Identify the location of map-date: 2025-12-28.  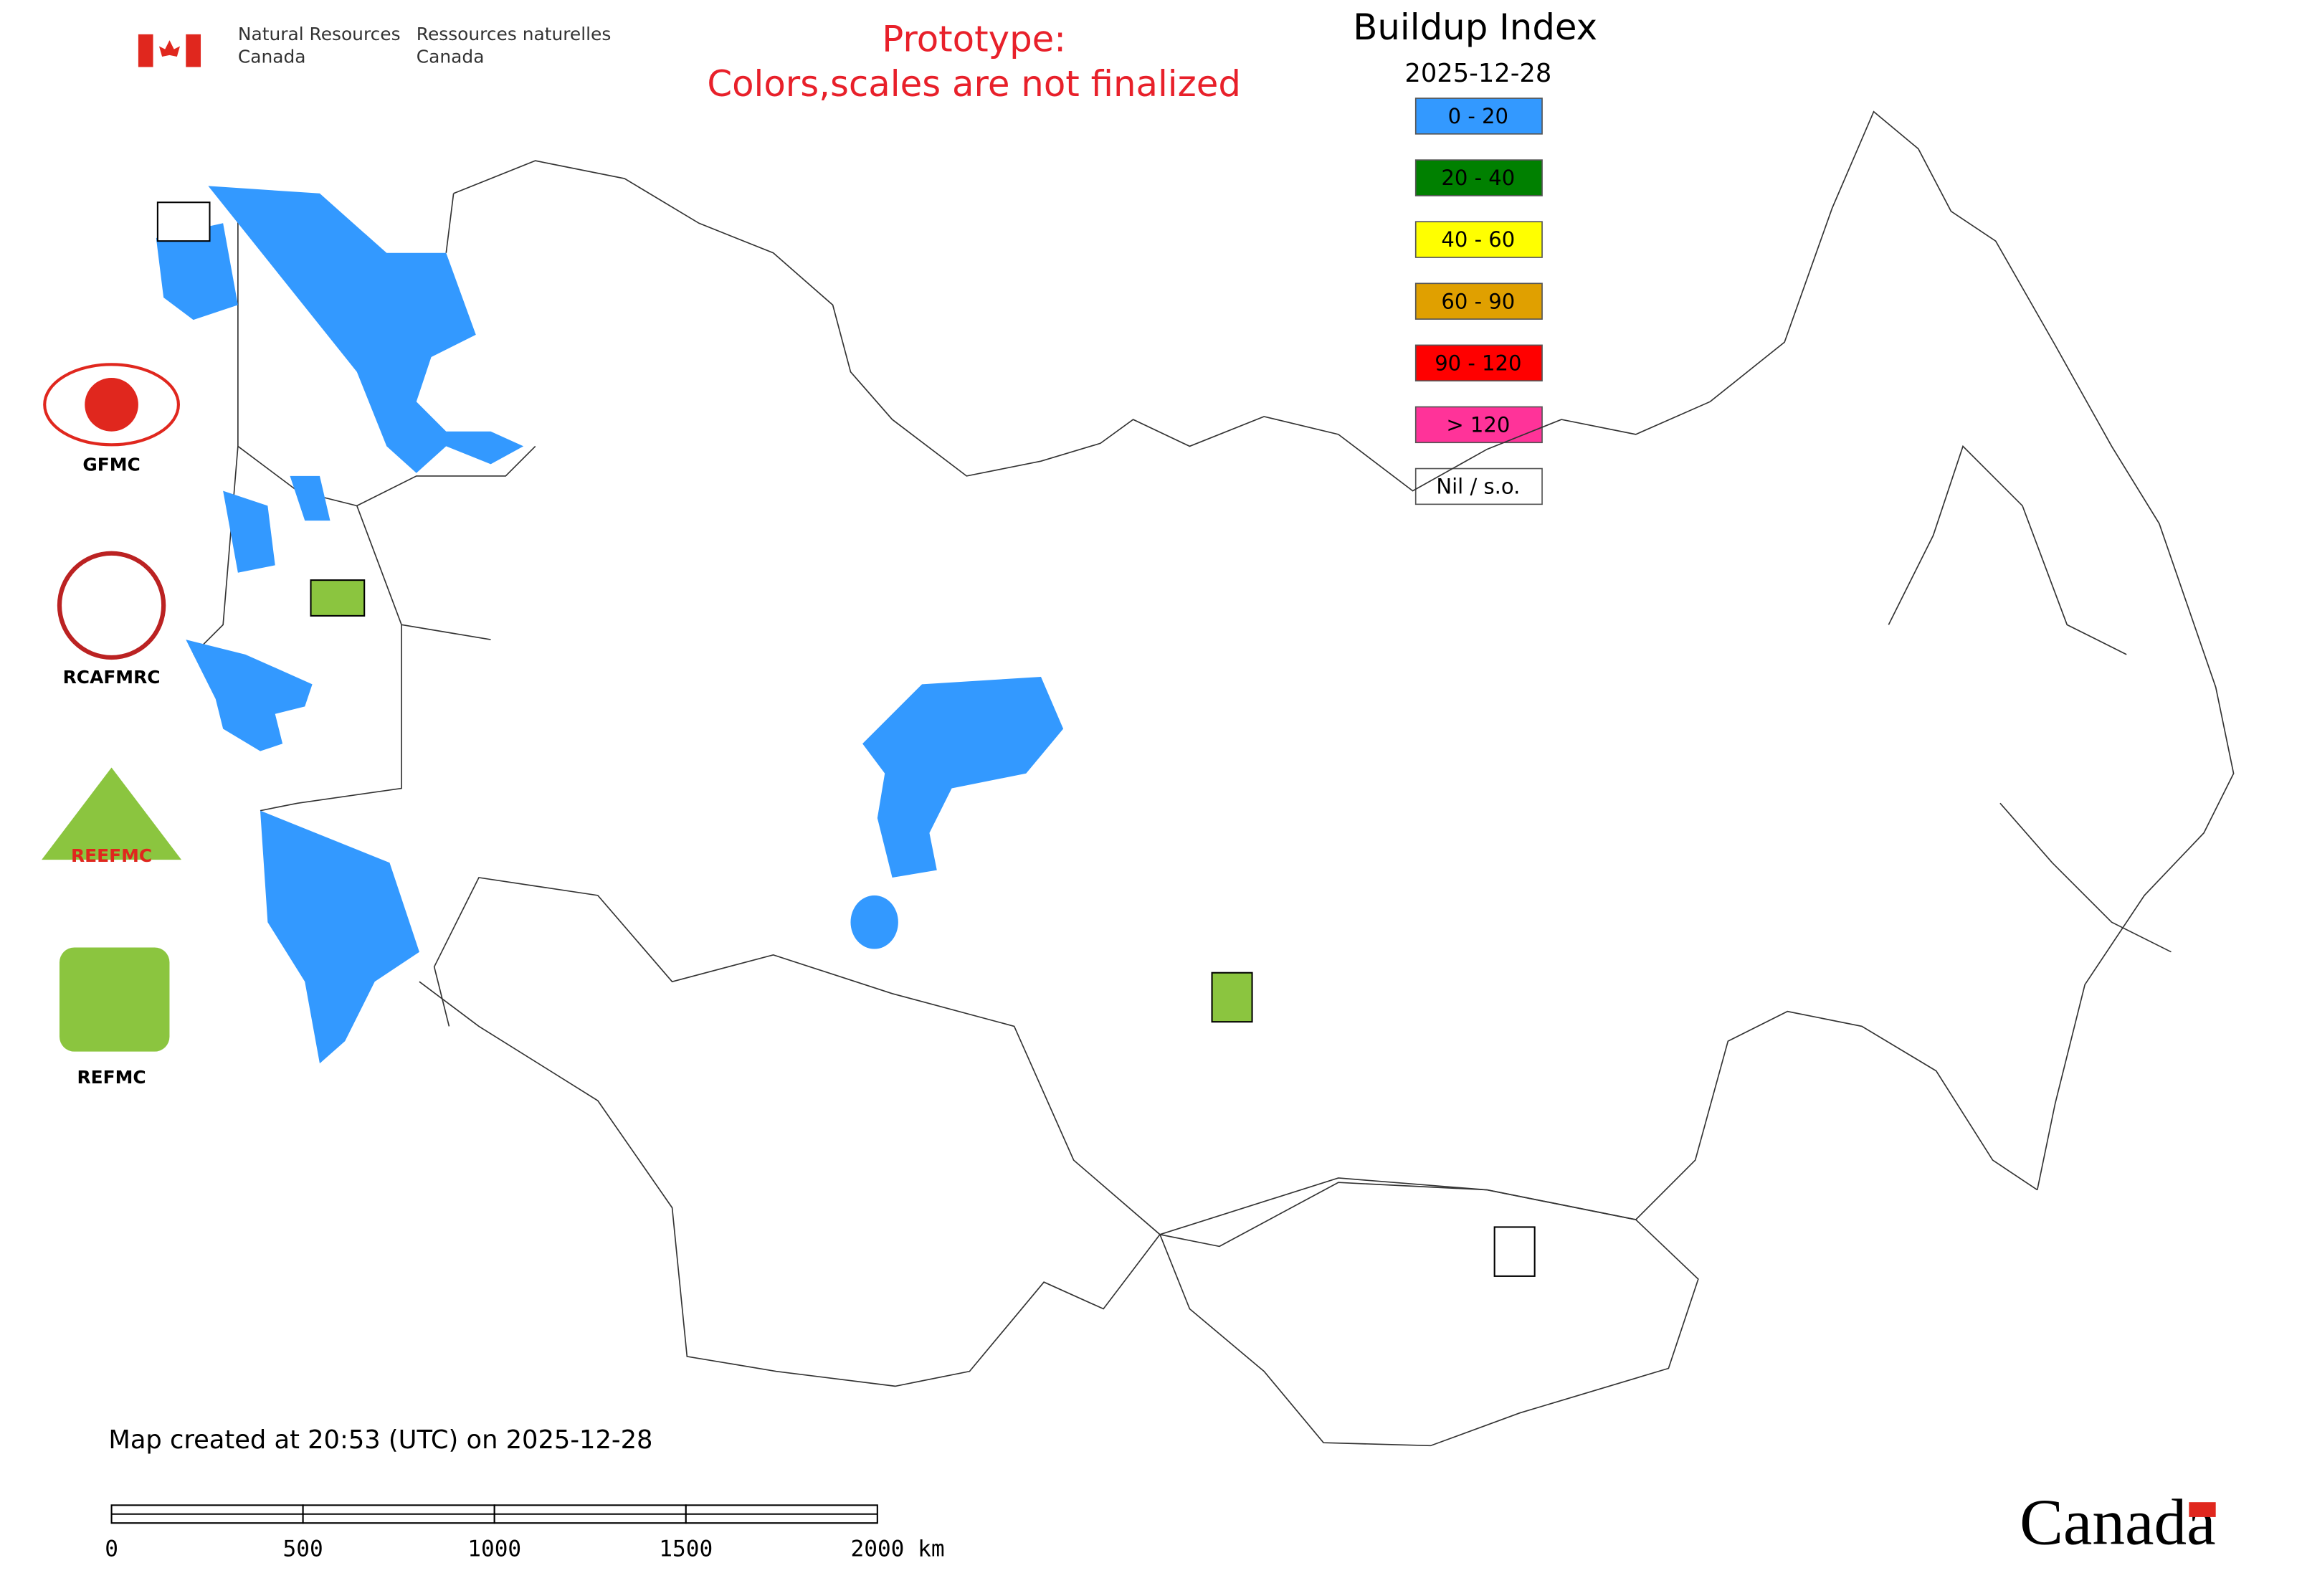
(1477, 73).